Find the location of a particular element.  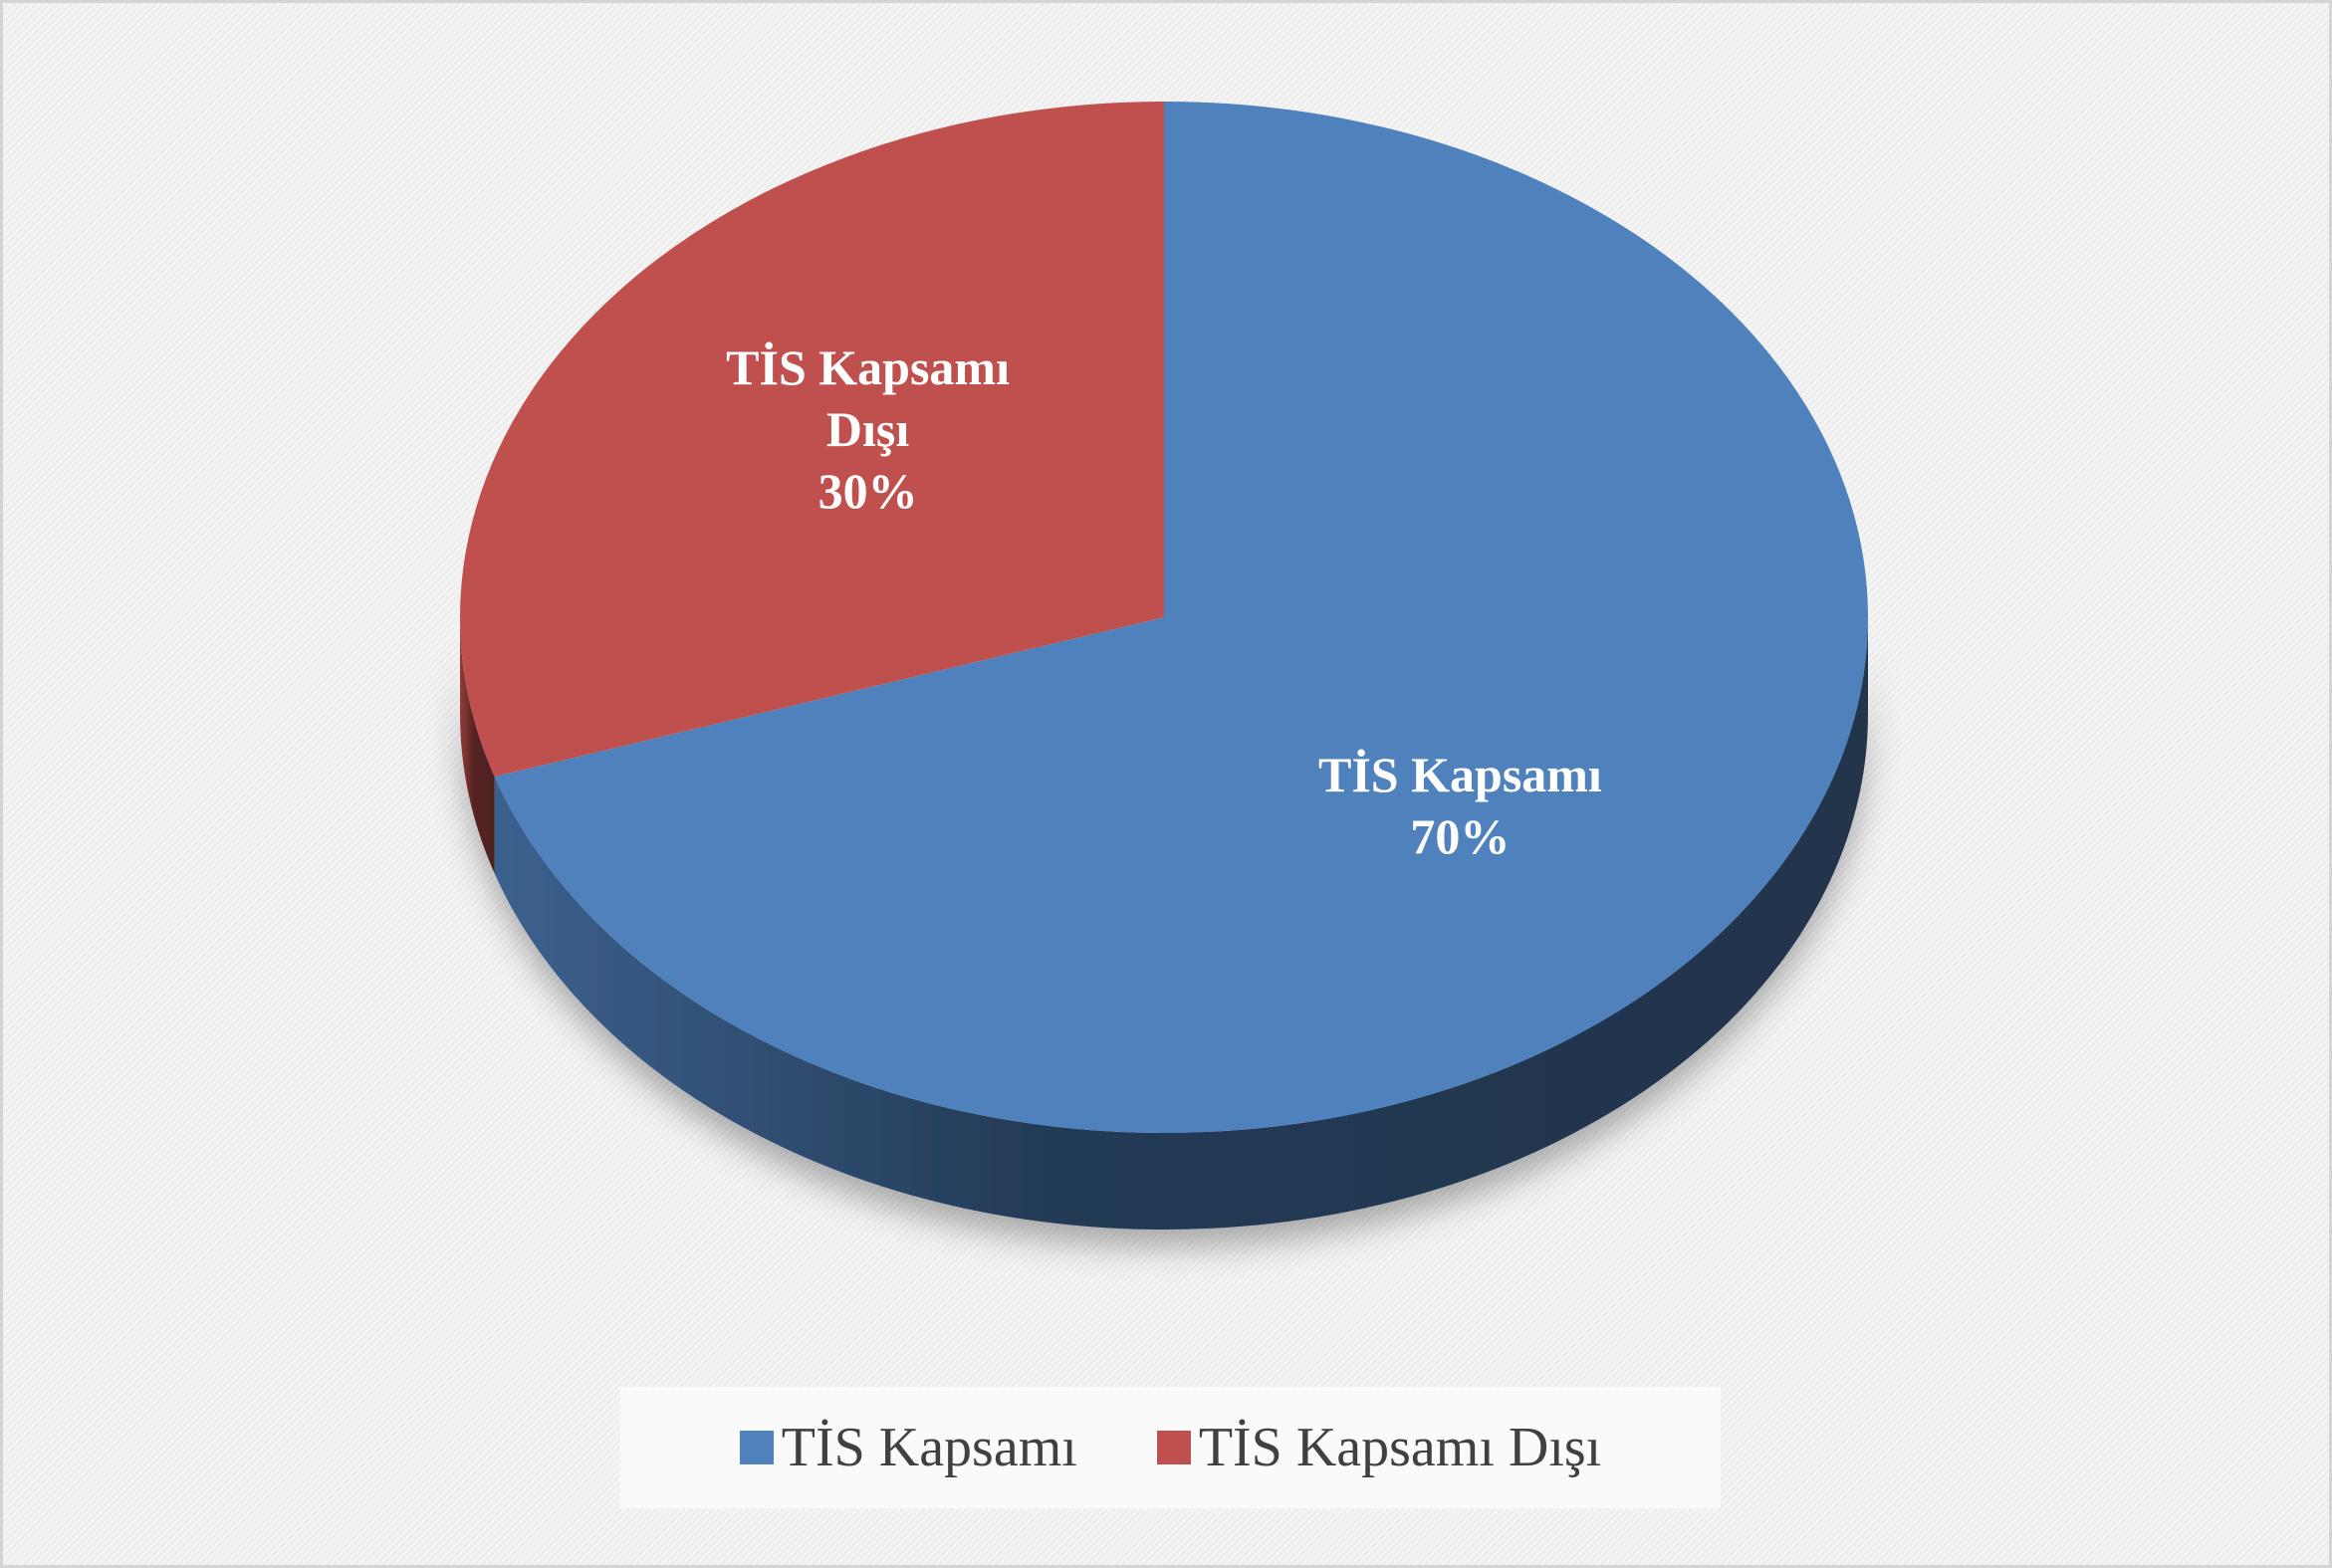

data-label: TİS Kapsamı Dışı 30% is located at coordinates (868, 429).